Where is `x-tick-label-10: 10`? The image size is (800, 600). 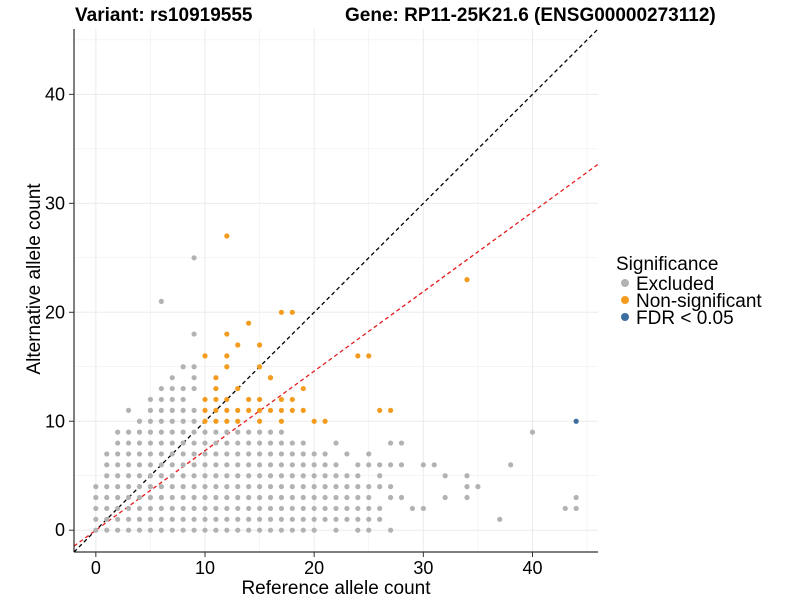
x-tick-label-10: 10 is located at coordinates (205, 568).